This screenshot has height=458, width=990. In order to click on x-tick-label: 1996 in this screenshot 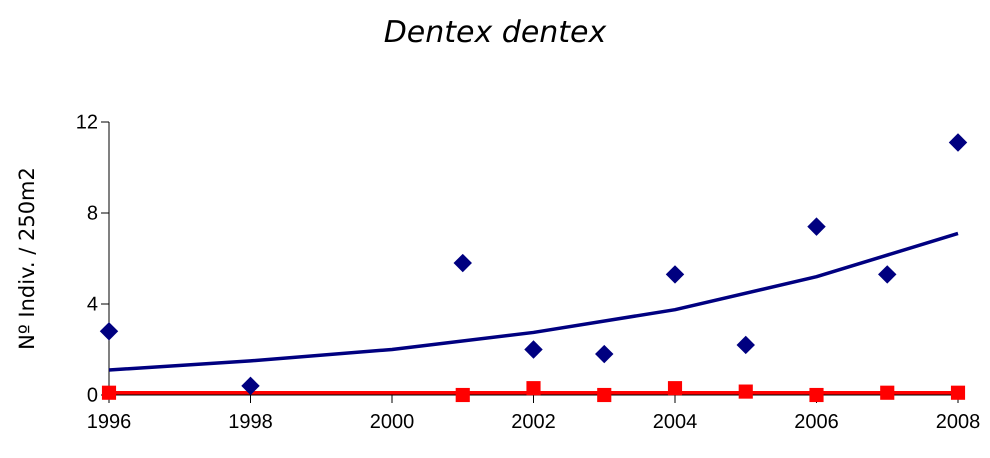, I will do `click(109, 422)`.